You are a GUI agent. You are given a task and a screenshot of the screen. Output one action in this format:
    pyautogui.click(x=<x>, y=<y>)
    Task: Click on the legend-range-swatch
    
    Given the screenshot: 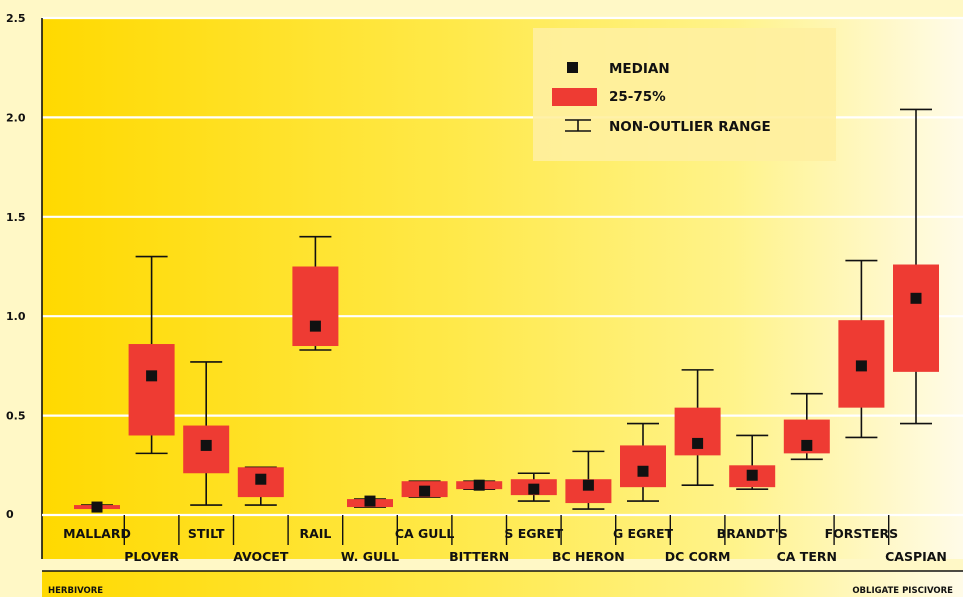 What is the action you would take?
    pyautogui.click(x=578, y=125)
    